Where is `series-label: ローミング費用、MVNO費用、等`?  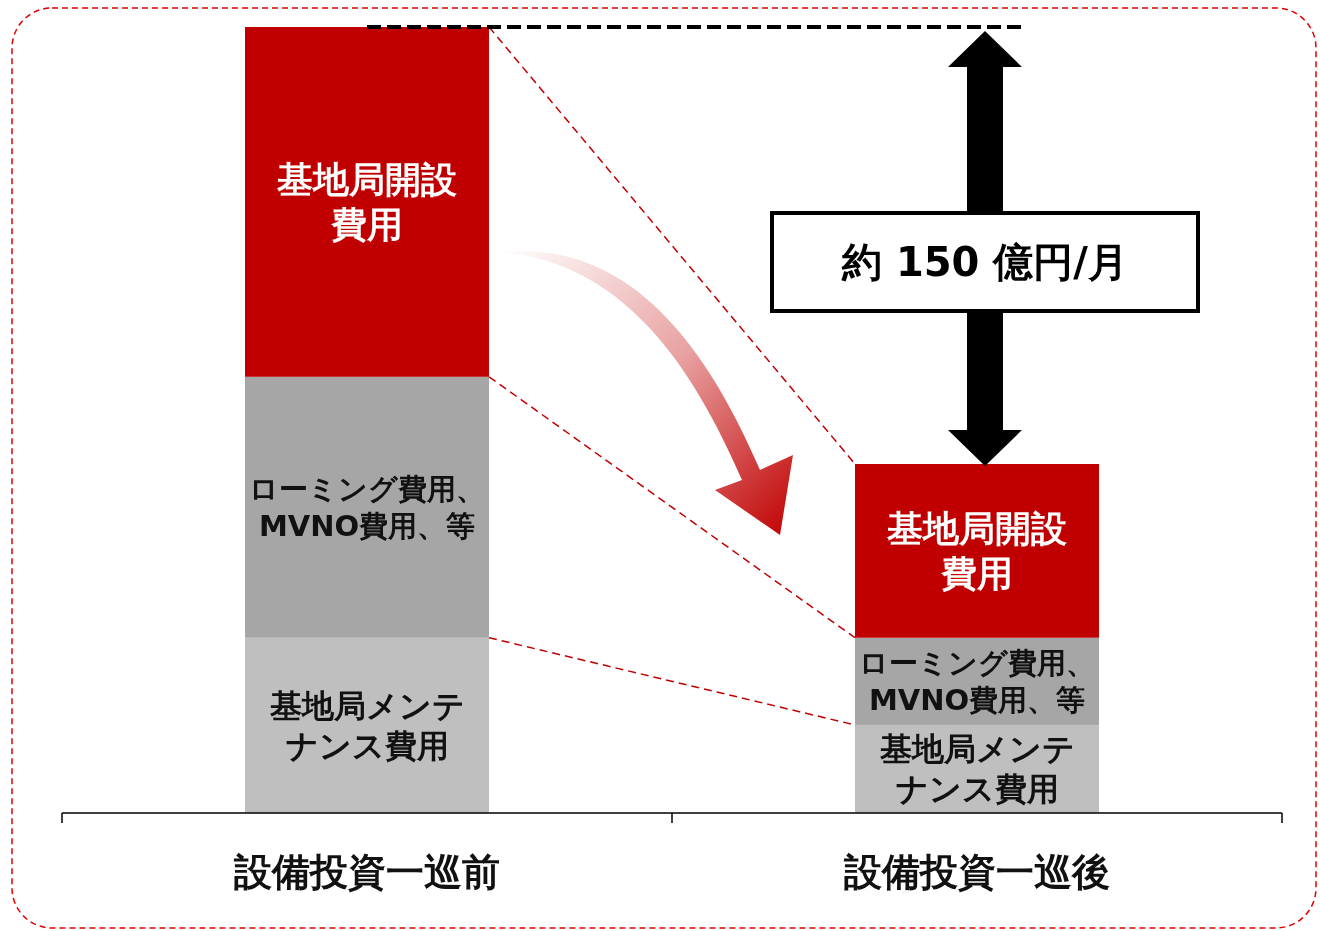 series-label: ローミング費用、MVNO費用、等 is located at coordinates (367, 507).